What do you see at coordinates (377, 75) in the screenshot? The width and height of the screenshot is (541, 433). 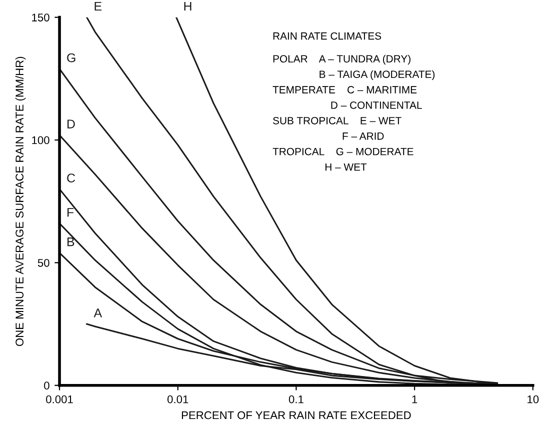 I see `annotation: B – TAIGA (MODERATE)` at bounding box center [377, 75].